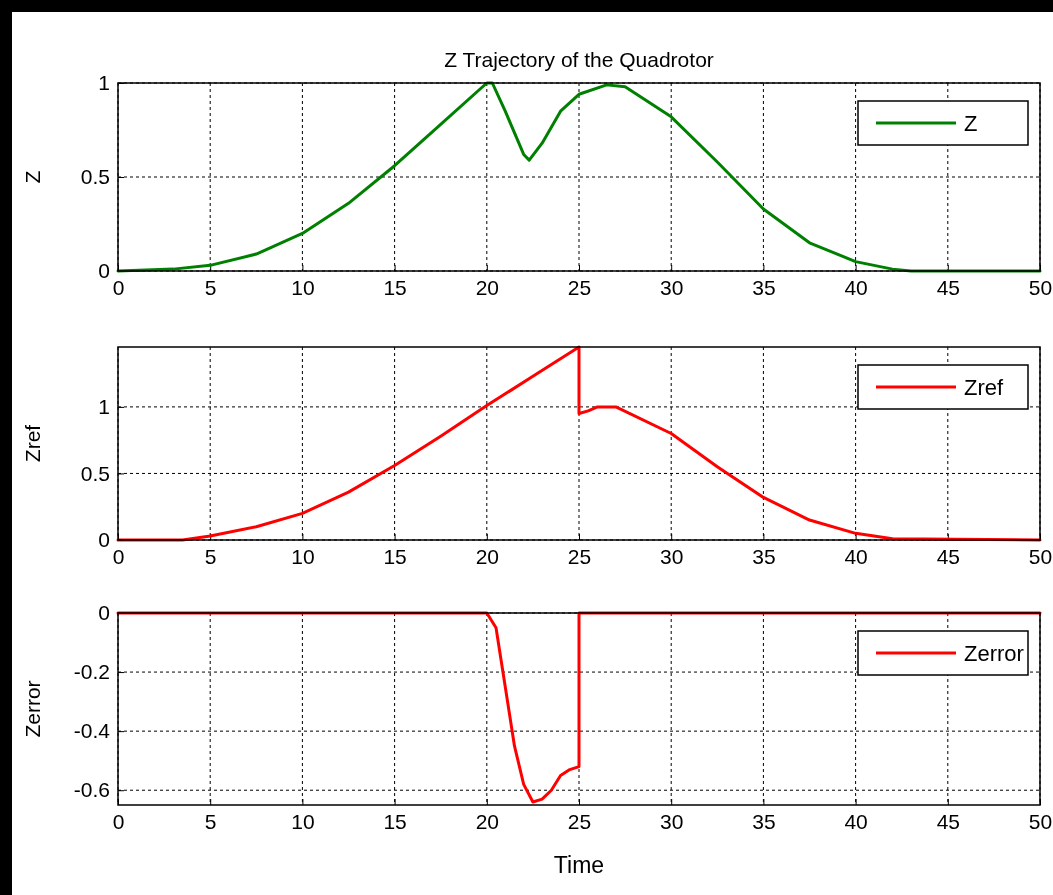 The width and height of the screenshot is (1053, 895). I want to click on y-tick-label: -0.2, so click(91, 672).